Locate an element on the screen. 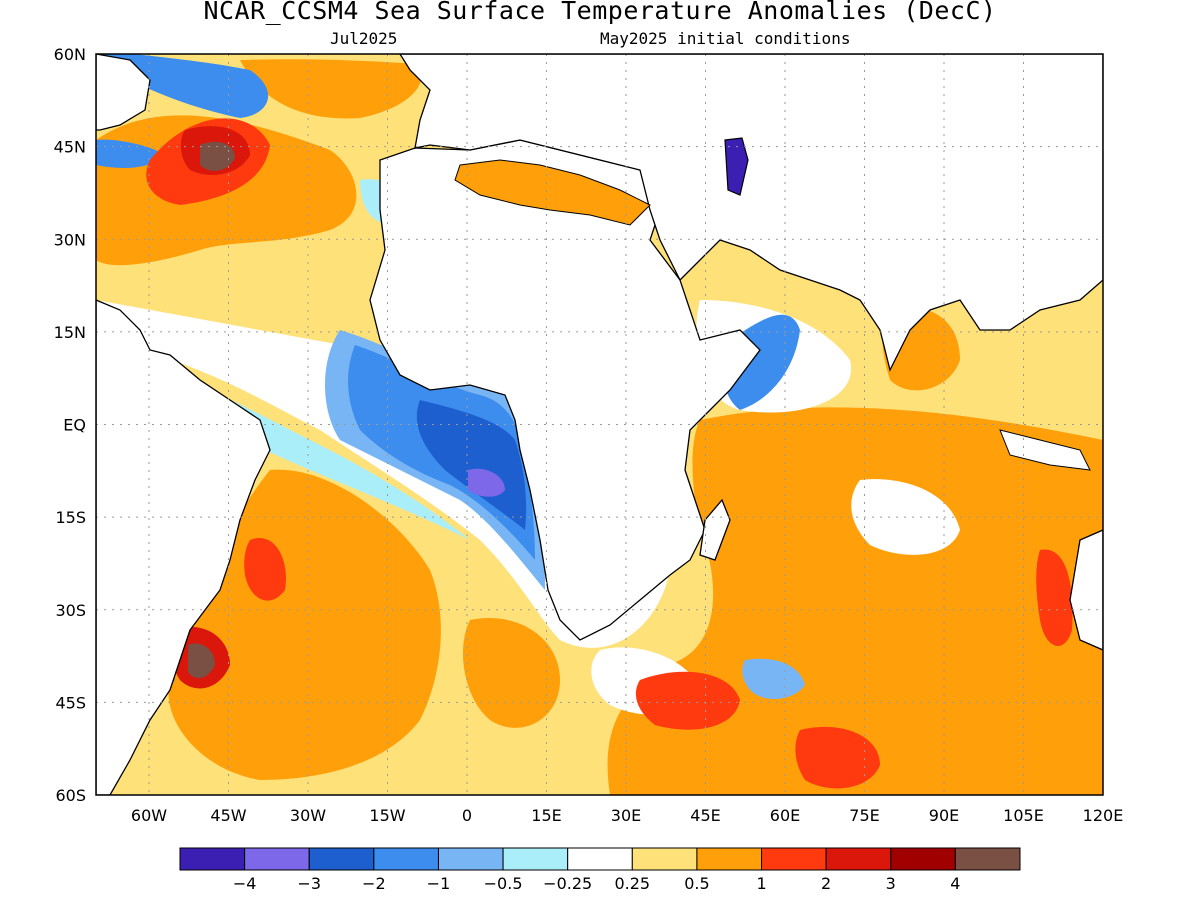 This screenshot has width=1200, height=900. southern-cold-patch is located at coordinates (773, 679).